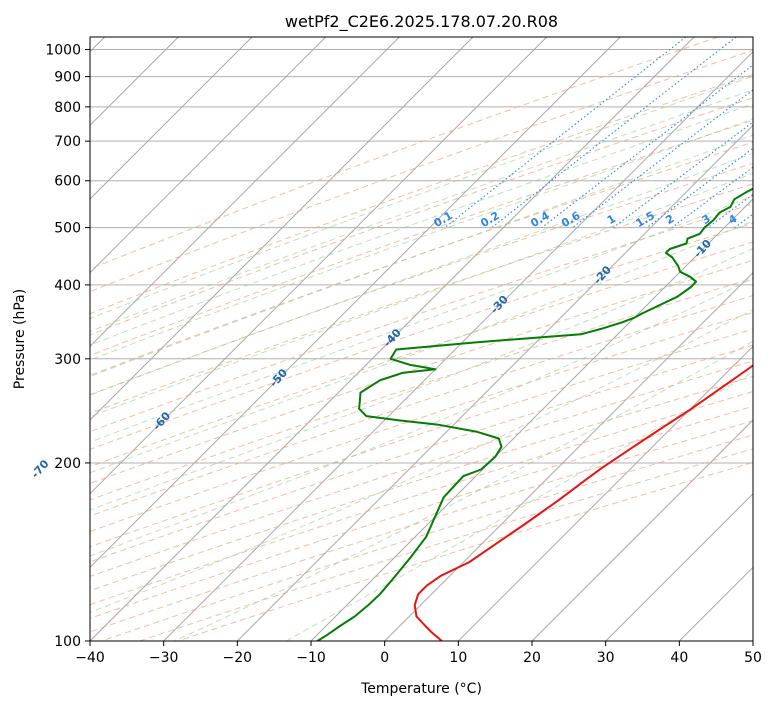  I want to click on y-tick-label: 600, so click(67, 182).